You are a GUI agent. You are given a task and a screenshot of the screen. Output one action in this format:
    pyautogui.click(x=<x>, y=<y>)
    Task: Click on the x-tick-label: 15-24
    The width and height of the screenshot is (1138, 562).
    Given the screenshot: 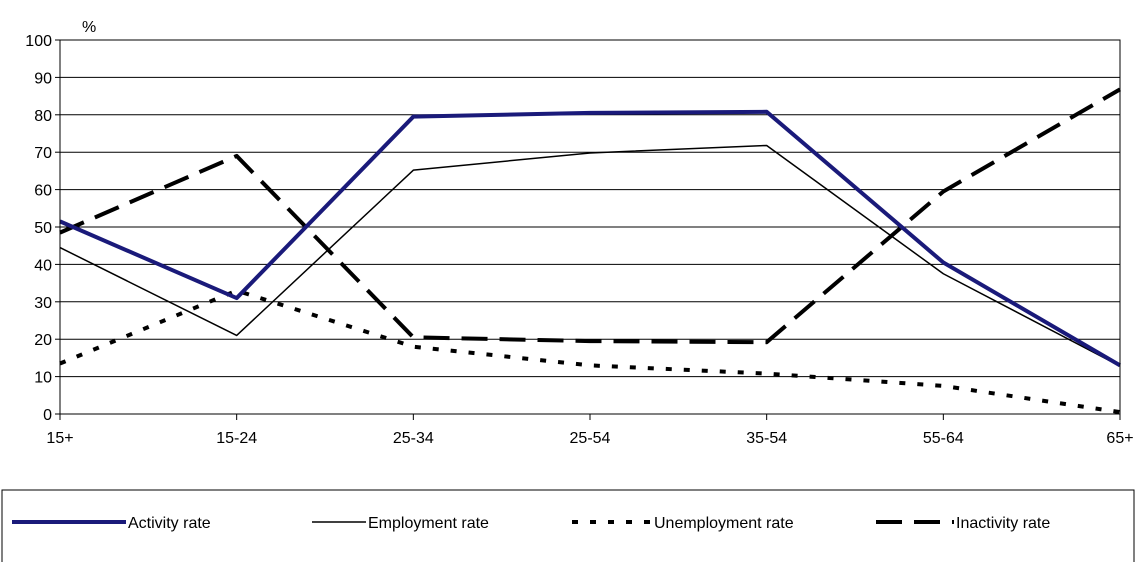 What is the action you would take?
    pyautogui.click(x=236, y=438)
    